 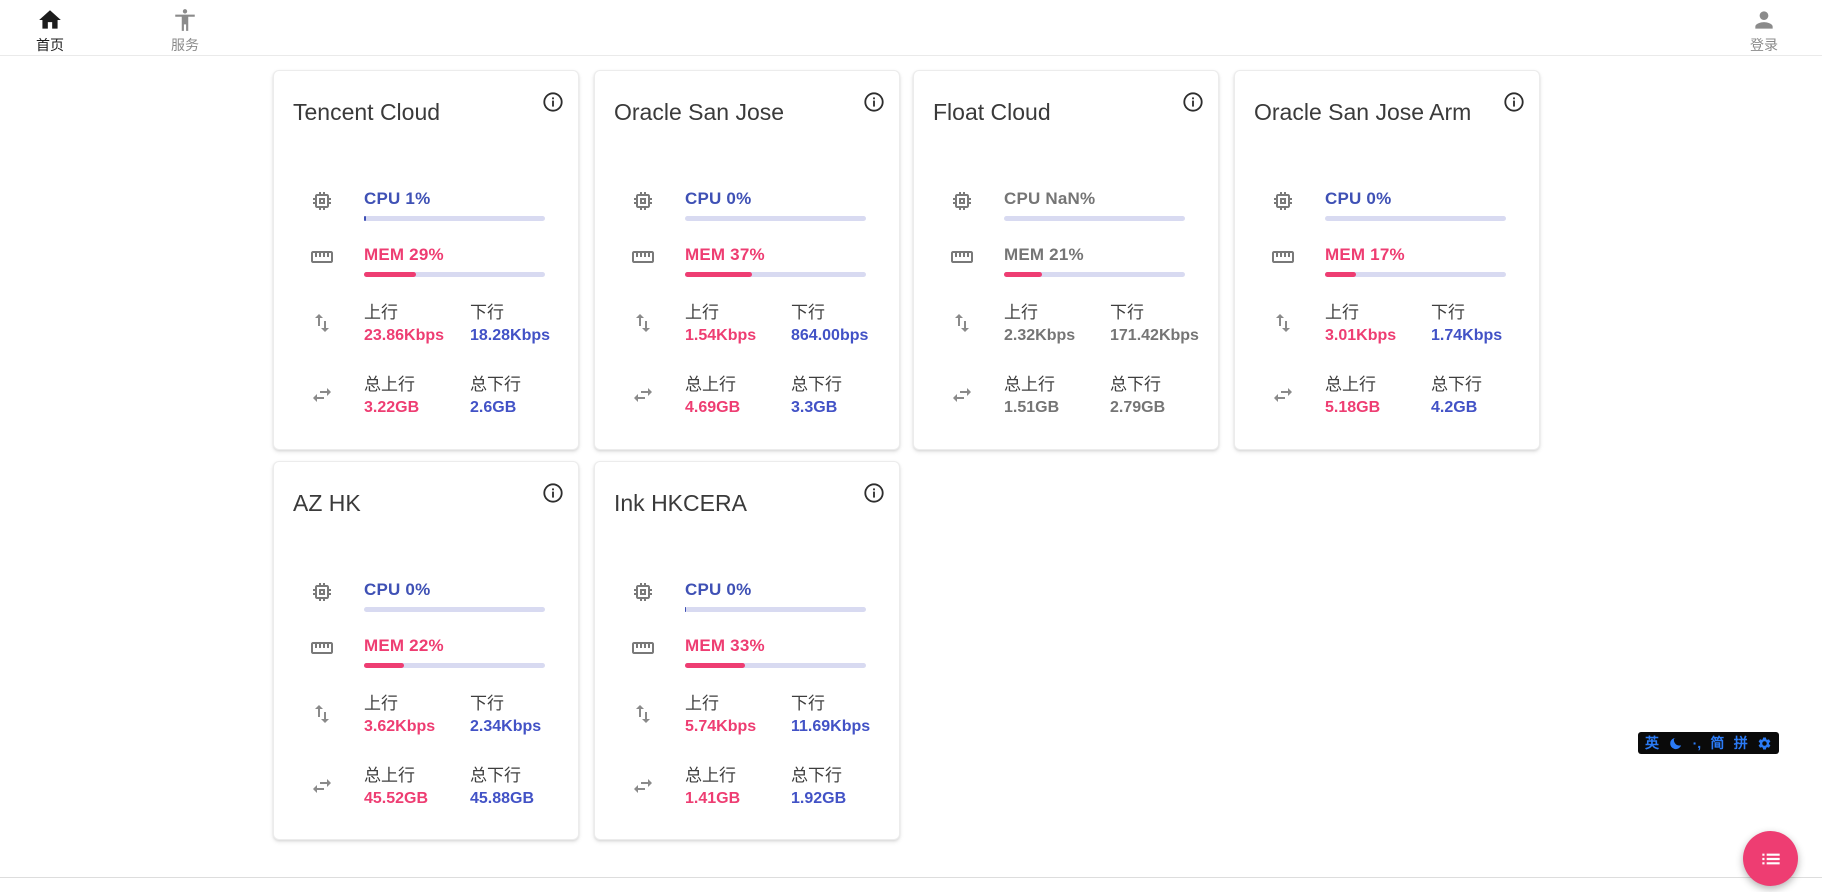 What do you see at coordinates (185, 31) in the screenshot?
I see `nav-item-services: 服务` at bounding box center [185, 31].